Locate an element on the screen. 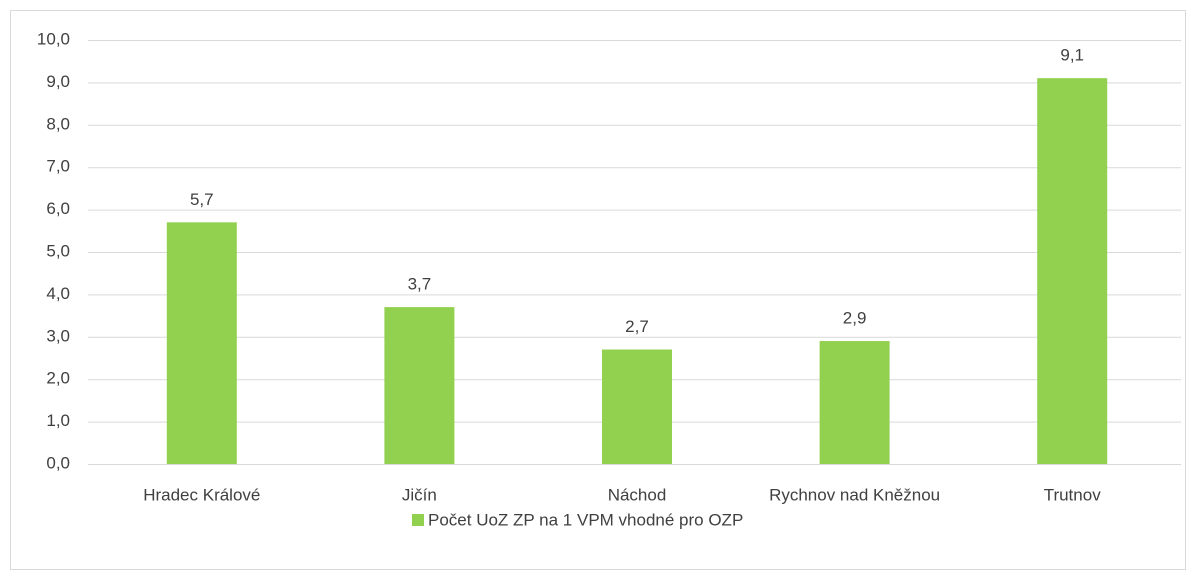 Image resolution: width=1196 pixels, height=580 pixels. y-tick-label: 8,0 is located at coordinates (58, 123).